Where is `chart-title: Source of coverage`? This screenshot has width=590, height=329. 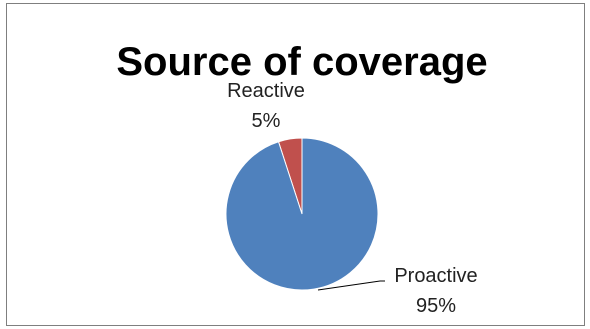
chart-title: Source of coverage is located at coordinates (301, 62).